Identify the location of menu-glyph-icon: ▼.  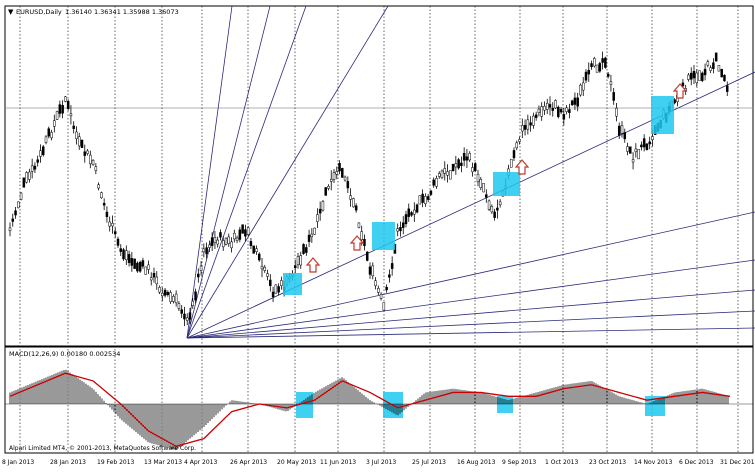
(11, 12).